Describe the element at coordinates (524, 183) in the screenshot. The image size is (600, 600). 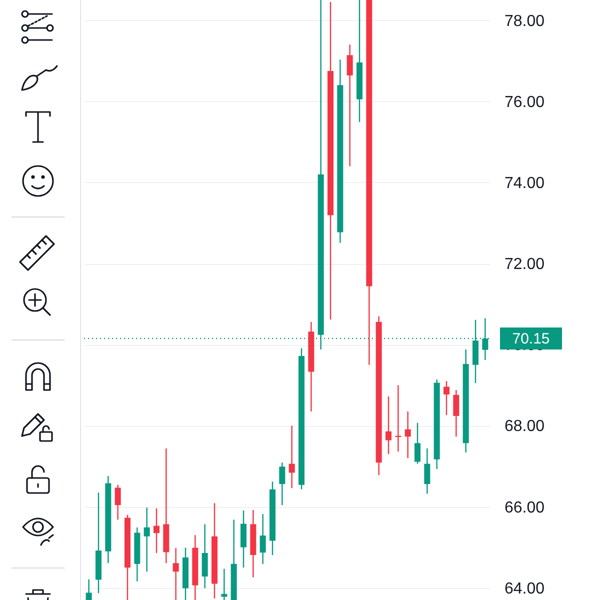
I see `y-tick-label: 74.00` at that location.